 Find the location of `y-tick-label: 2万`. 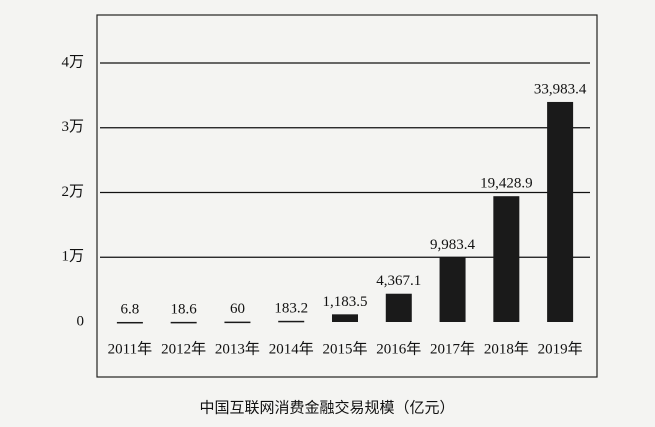

y-tick-label: 2万 is located at coordinates (72, 192).